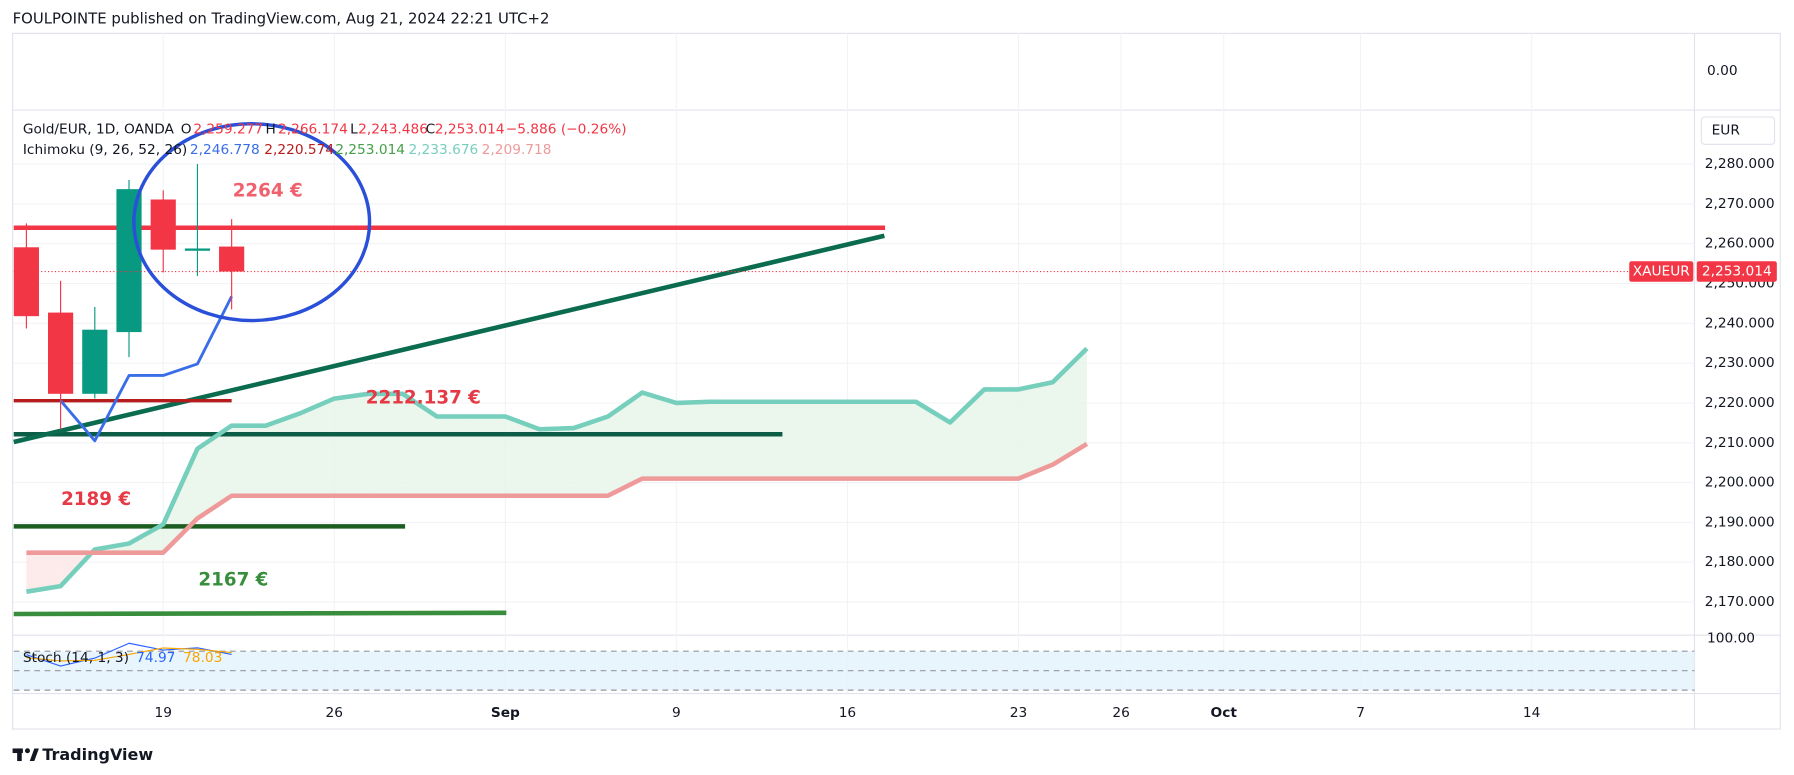 The height and width of the screenshot is (775, 1794). What do you see at coordinates (1740, 483) in the screenshot?
I see `y-tick-label: 2,200.000` at bounding box center [1740, 483].